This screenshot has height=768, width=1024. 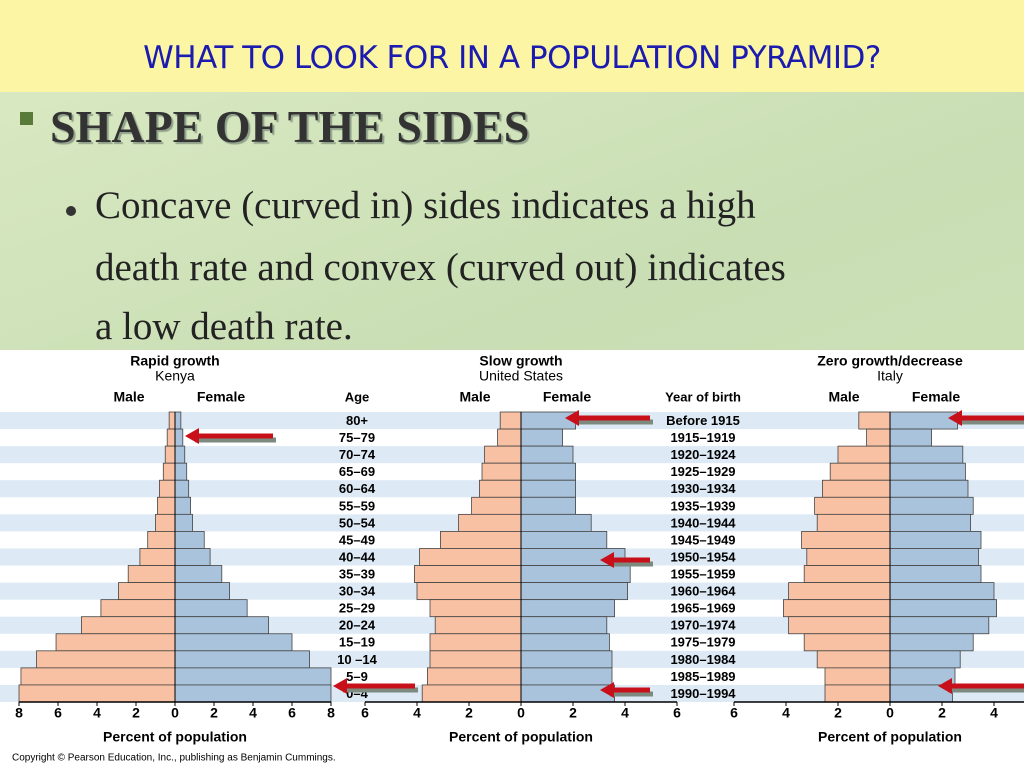 What do you see at coordinates (702, 642) in the screenshot?
I see `category-label: 1975–1979` at bounding box center [702, 642].